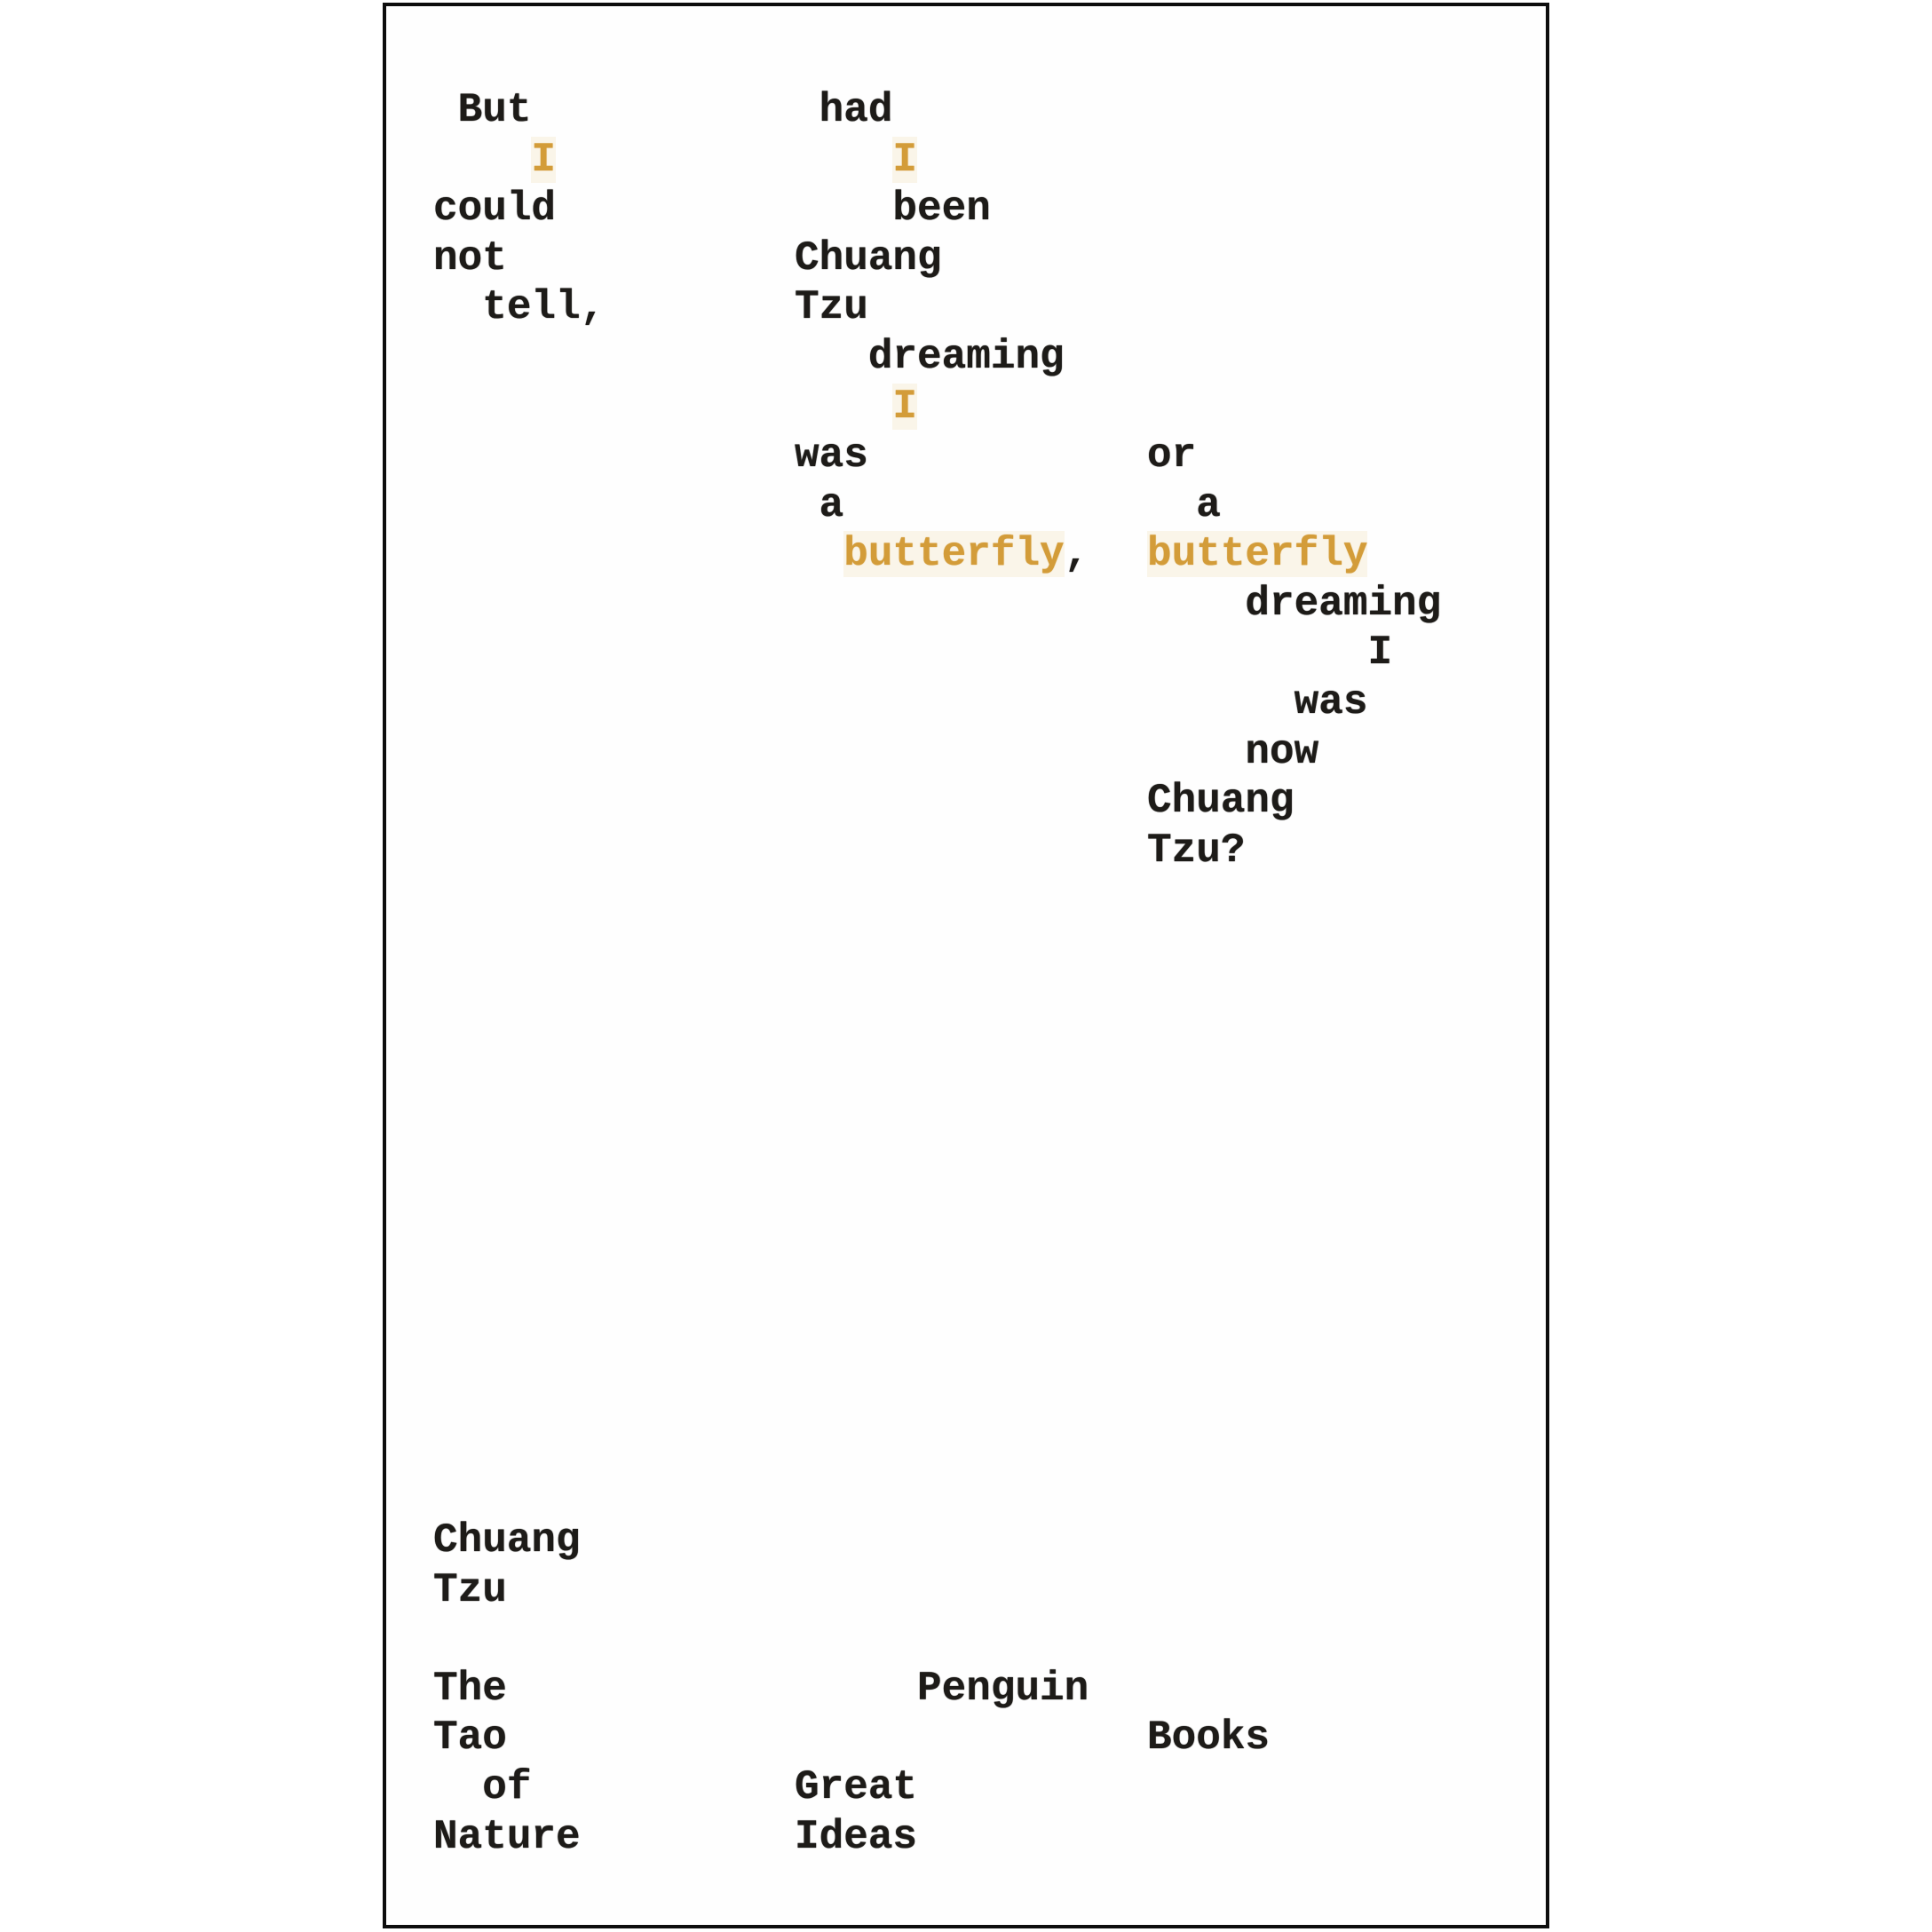  Describe the element at coordinates (856, 1836) in the screenshot. I see `word: Ideas` at that location.